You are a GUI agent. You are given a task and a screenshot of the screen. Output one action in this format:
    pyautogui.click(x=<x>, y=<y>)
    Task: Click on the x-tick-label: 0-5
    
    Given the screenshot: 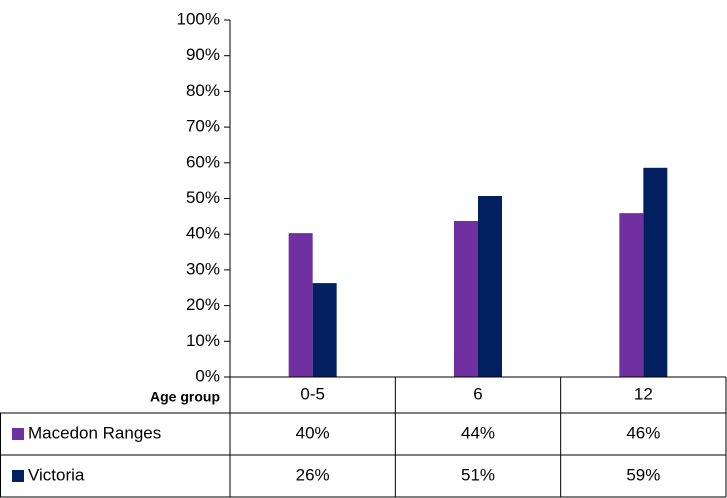 What is the action you would take?
    pyautogui.click(x=312, y=393)
    